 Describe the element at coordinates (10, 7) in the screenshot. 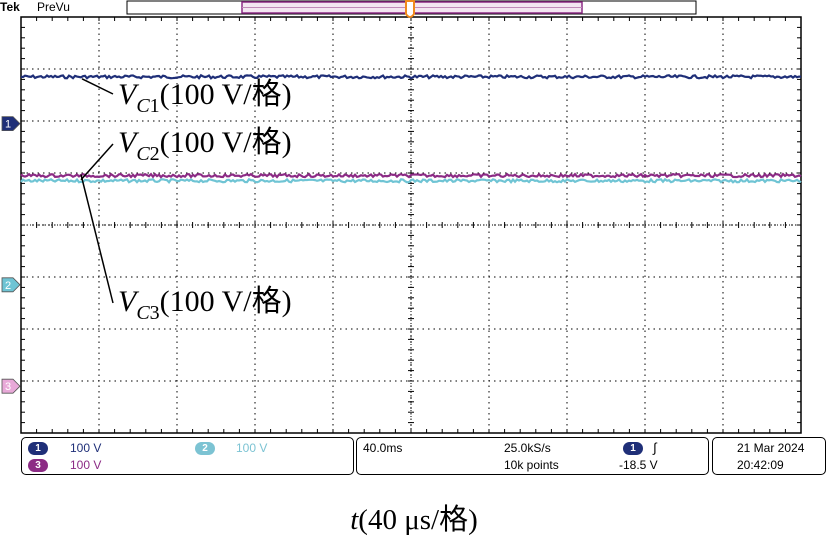

I see `brand-logo: Tek` at that location.